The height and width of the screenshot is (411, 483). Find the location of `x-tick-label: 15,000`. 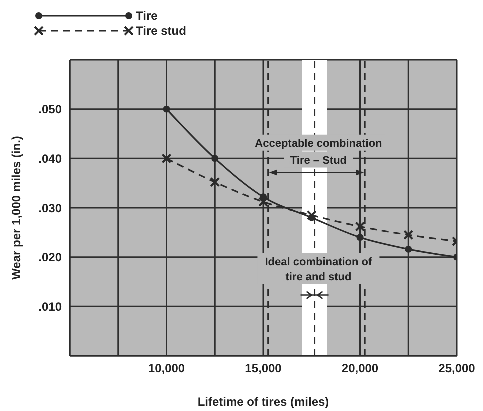

x-tick-label: 15,000 is located at coordinates (263, 369).